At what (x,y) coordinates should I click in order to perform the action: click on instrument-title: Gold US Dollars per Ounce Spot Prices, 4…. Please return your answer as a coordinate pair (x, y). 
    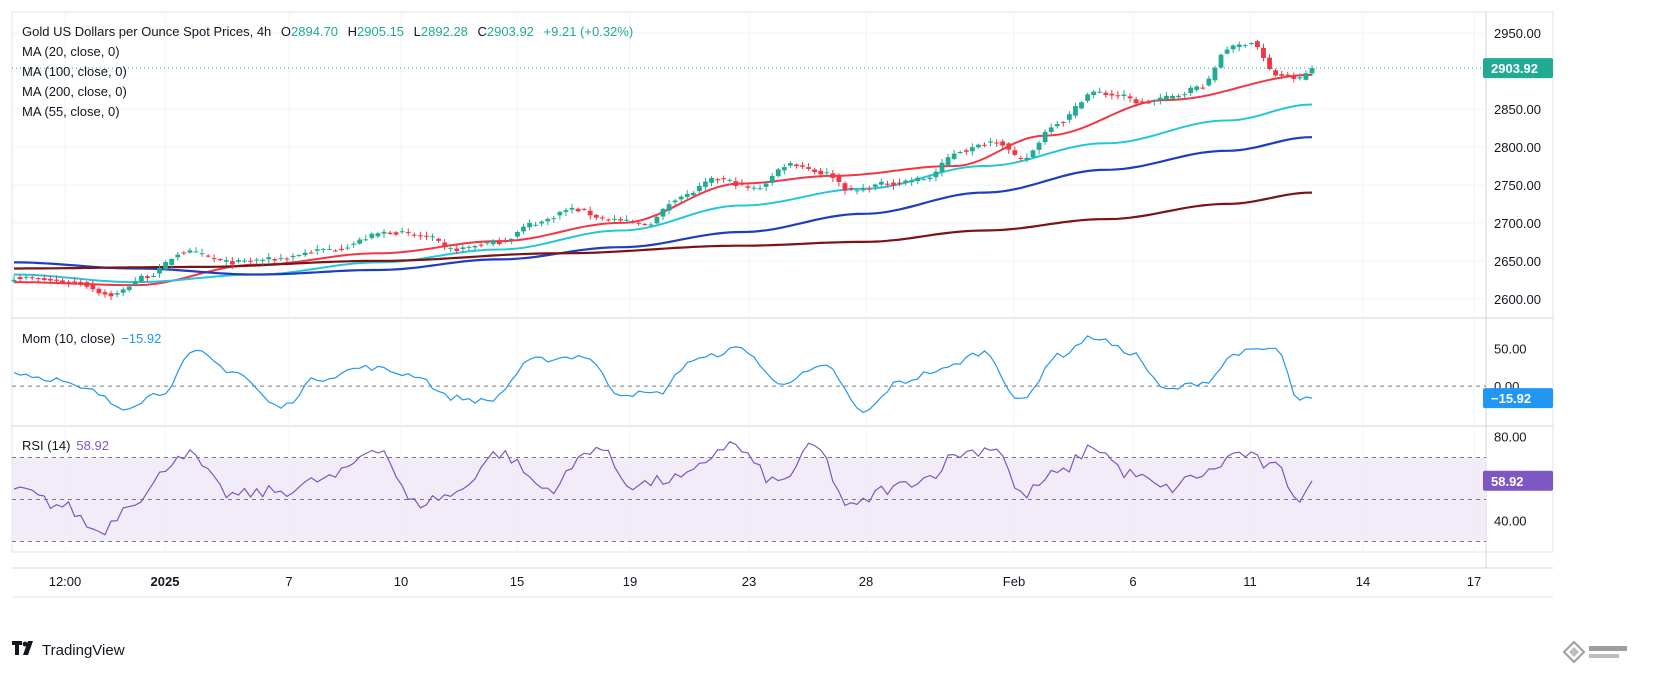
    Looking at the image, I should click on (147, 31).